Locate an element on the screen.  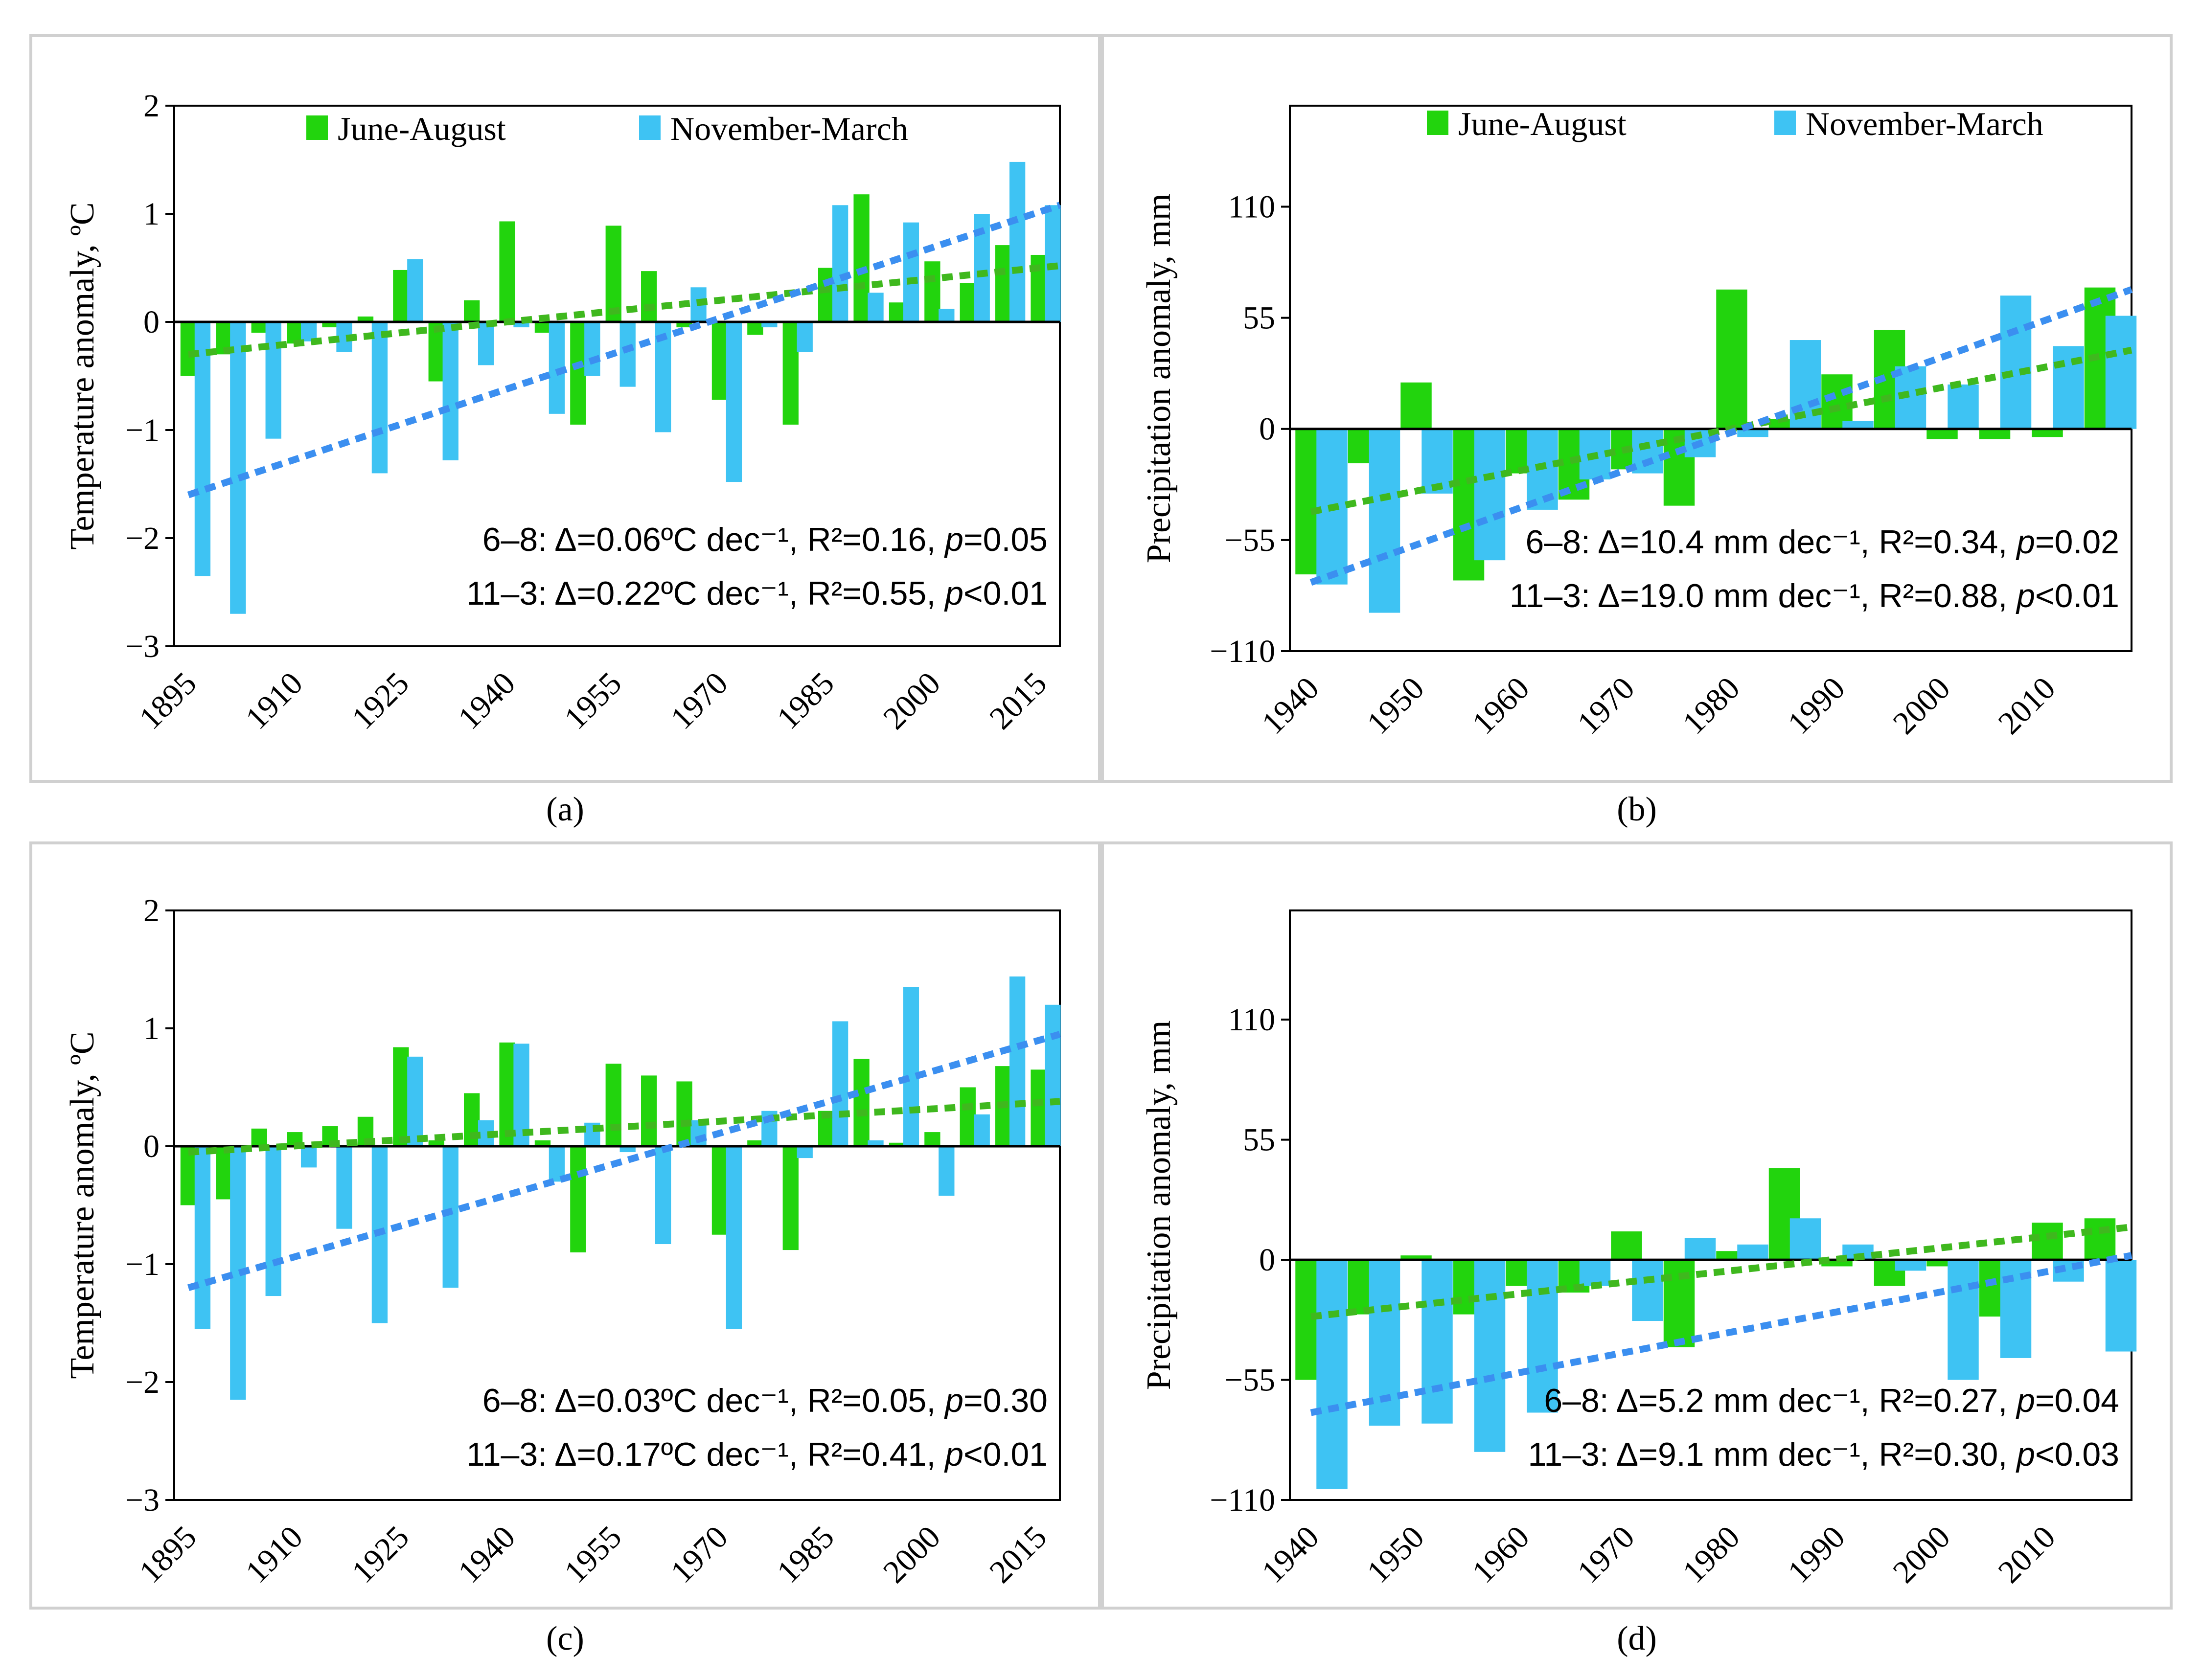
x-tick-label: 1925 is located at coordinates (380, 700).